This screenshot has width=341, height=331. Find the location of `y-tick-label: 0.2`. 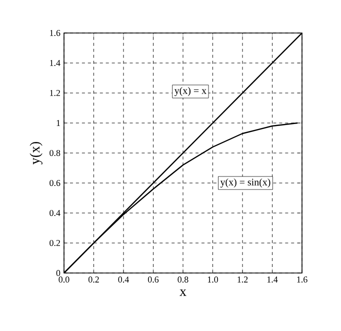

y-tick-label: 0.2 is located at coordinates (55, 243).